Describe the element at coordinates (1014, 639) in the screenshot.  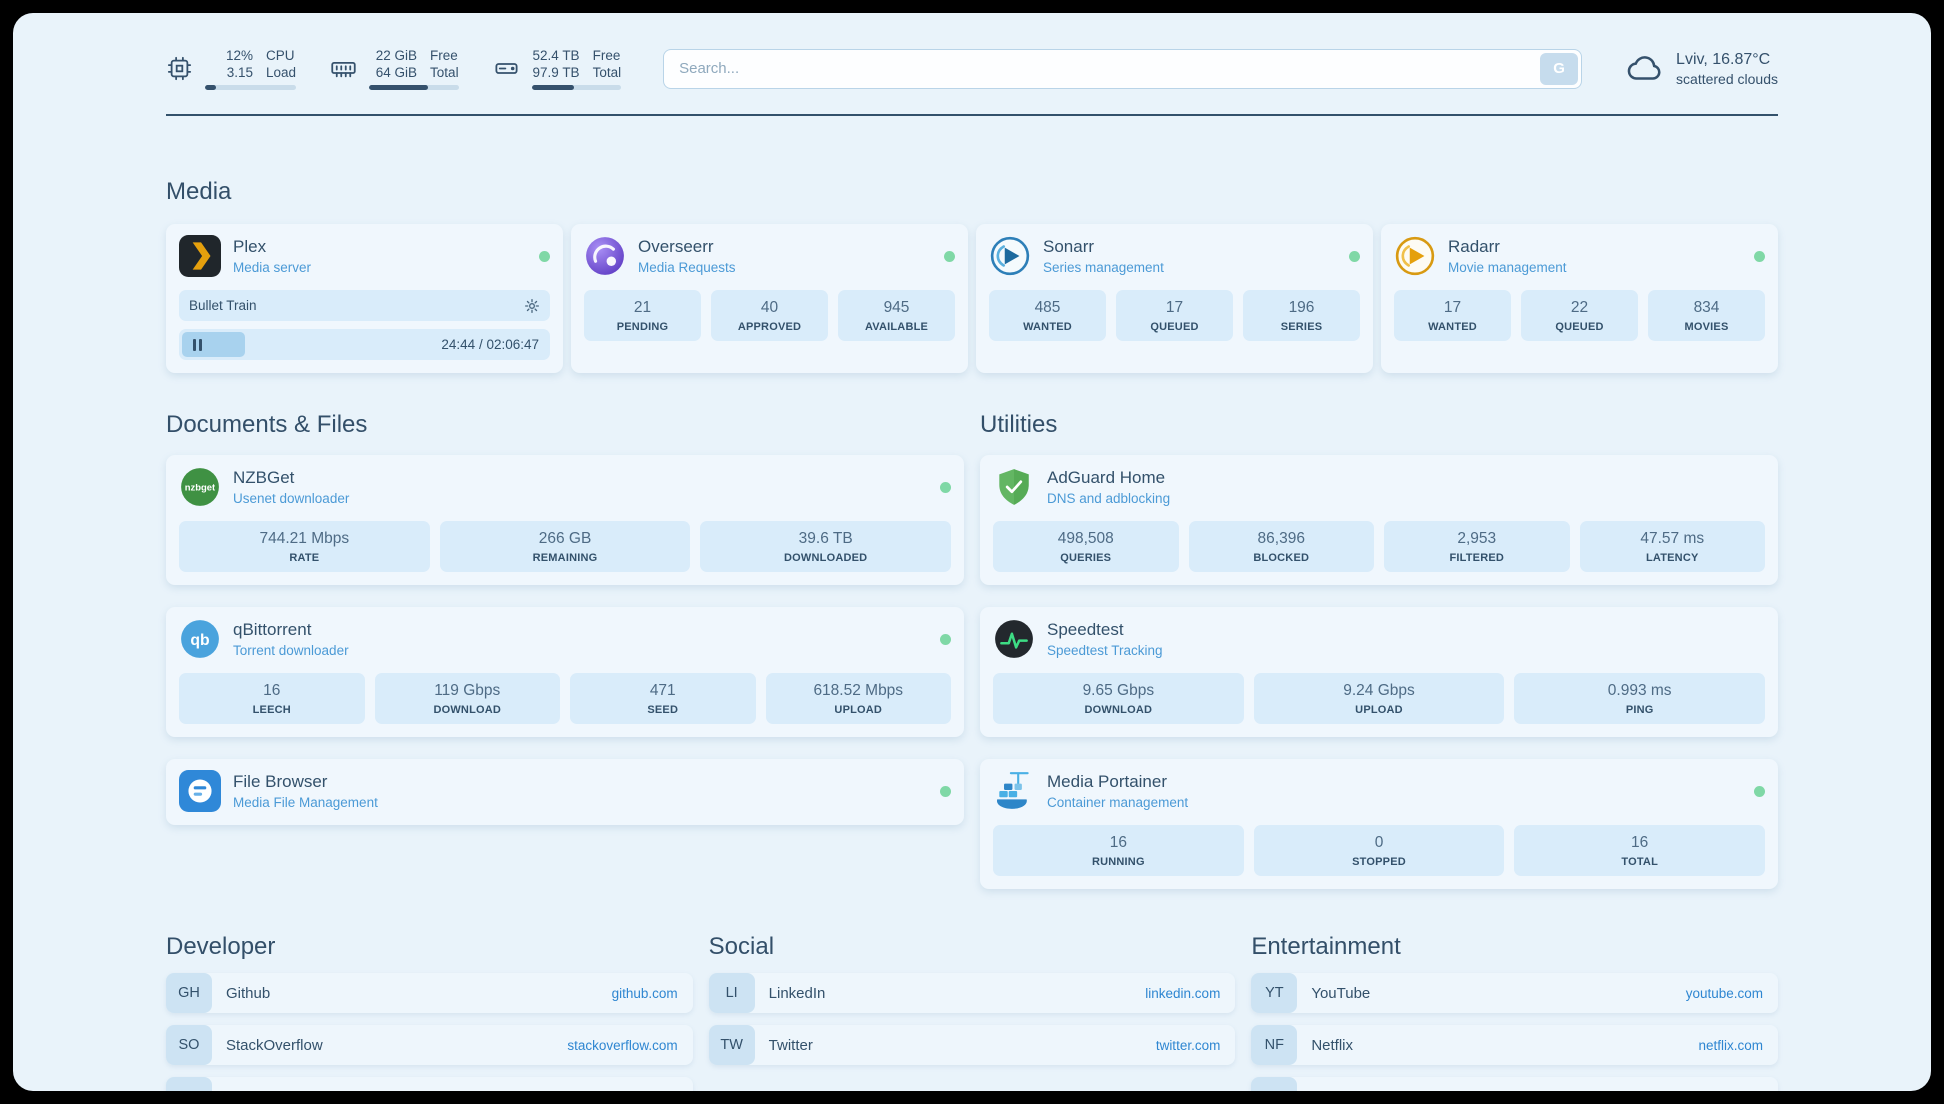
I see `speedtest-icon` at that location.